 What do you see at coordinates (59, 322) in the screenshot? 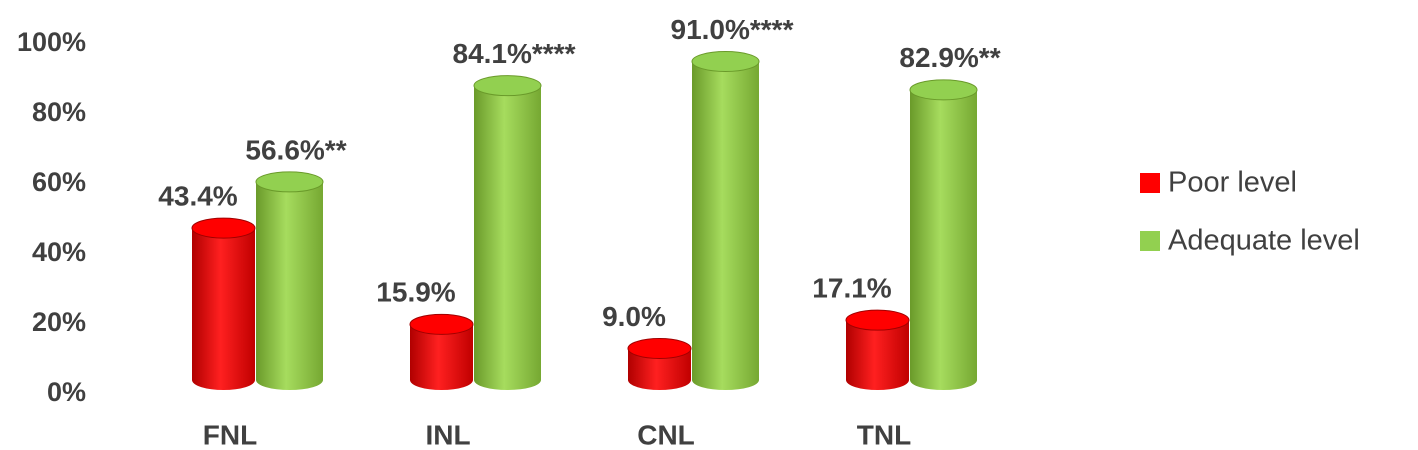
I see `y-tick-label: 20%` at bounding box center [59, 322].